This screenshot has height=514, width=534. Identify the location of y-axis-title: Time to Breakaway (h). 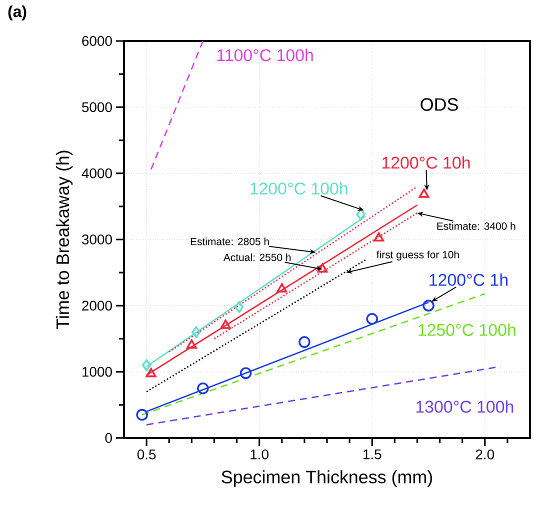
(64, 239).